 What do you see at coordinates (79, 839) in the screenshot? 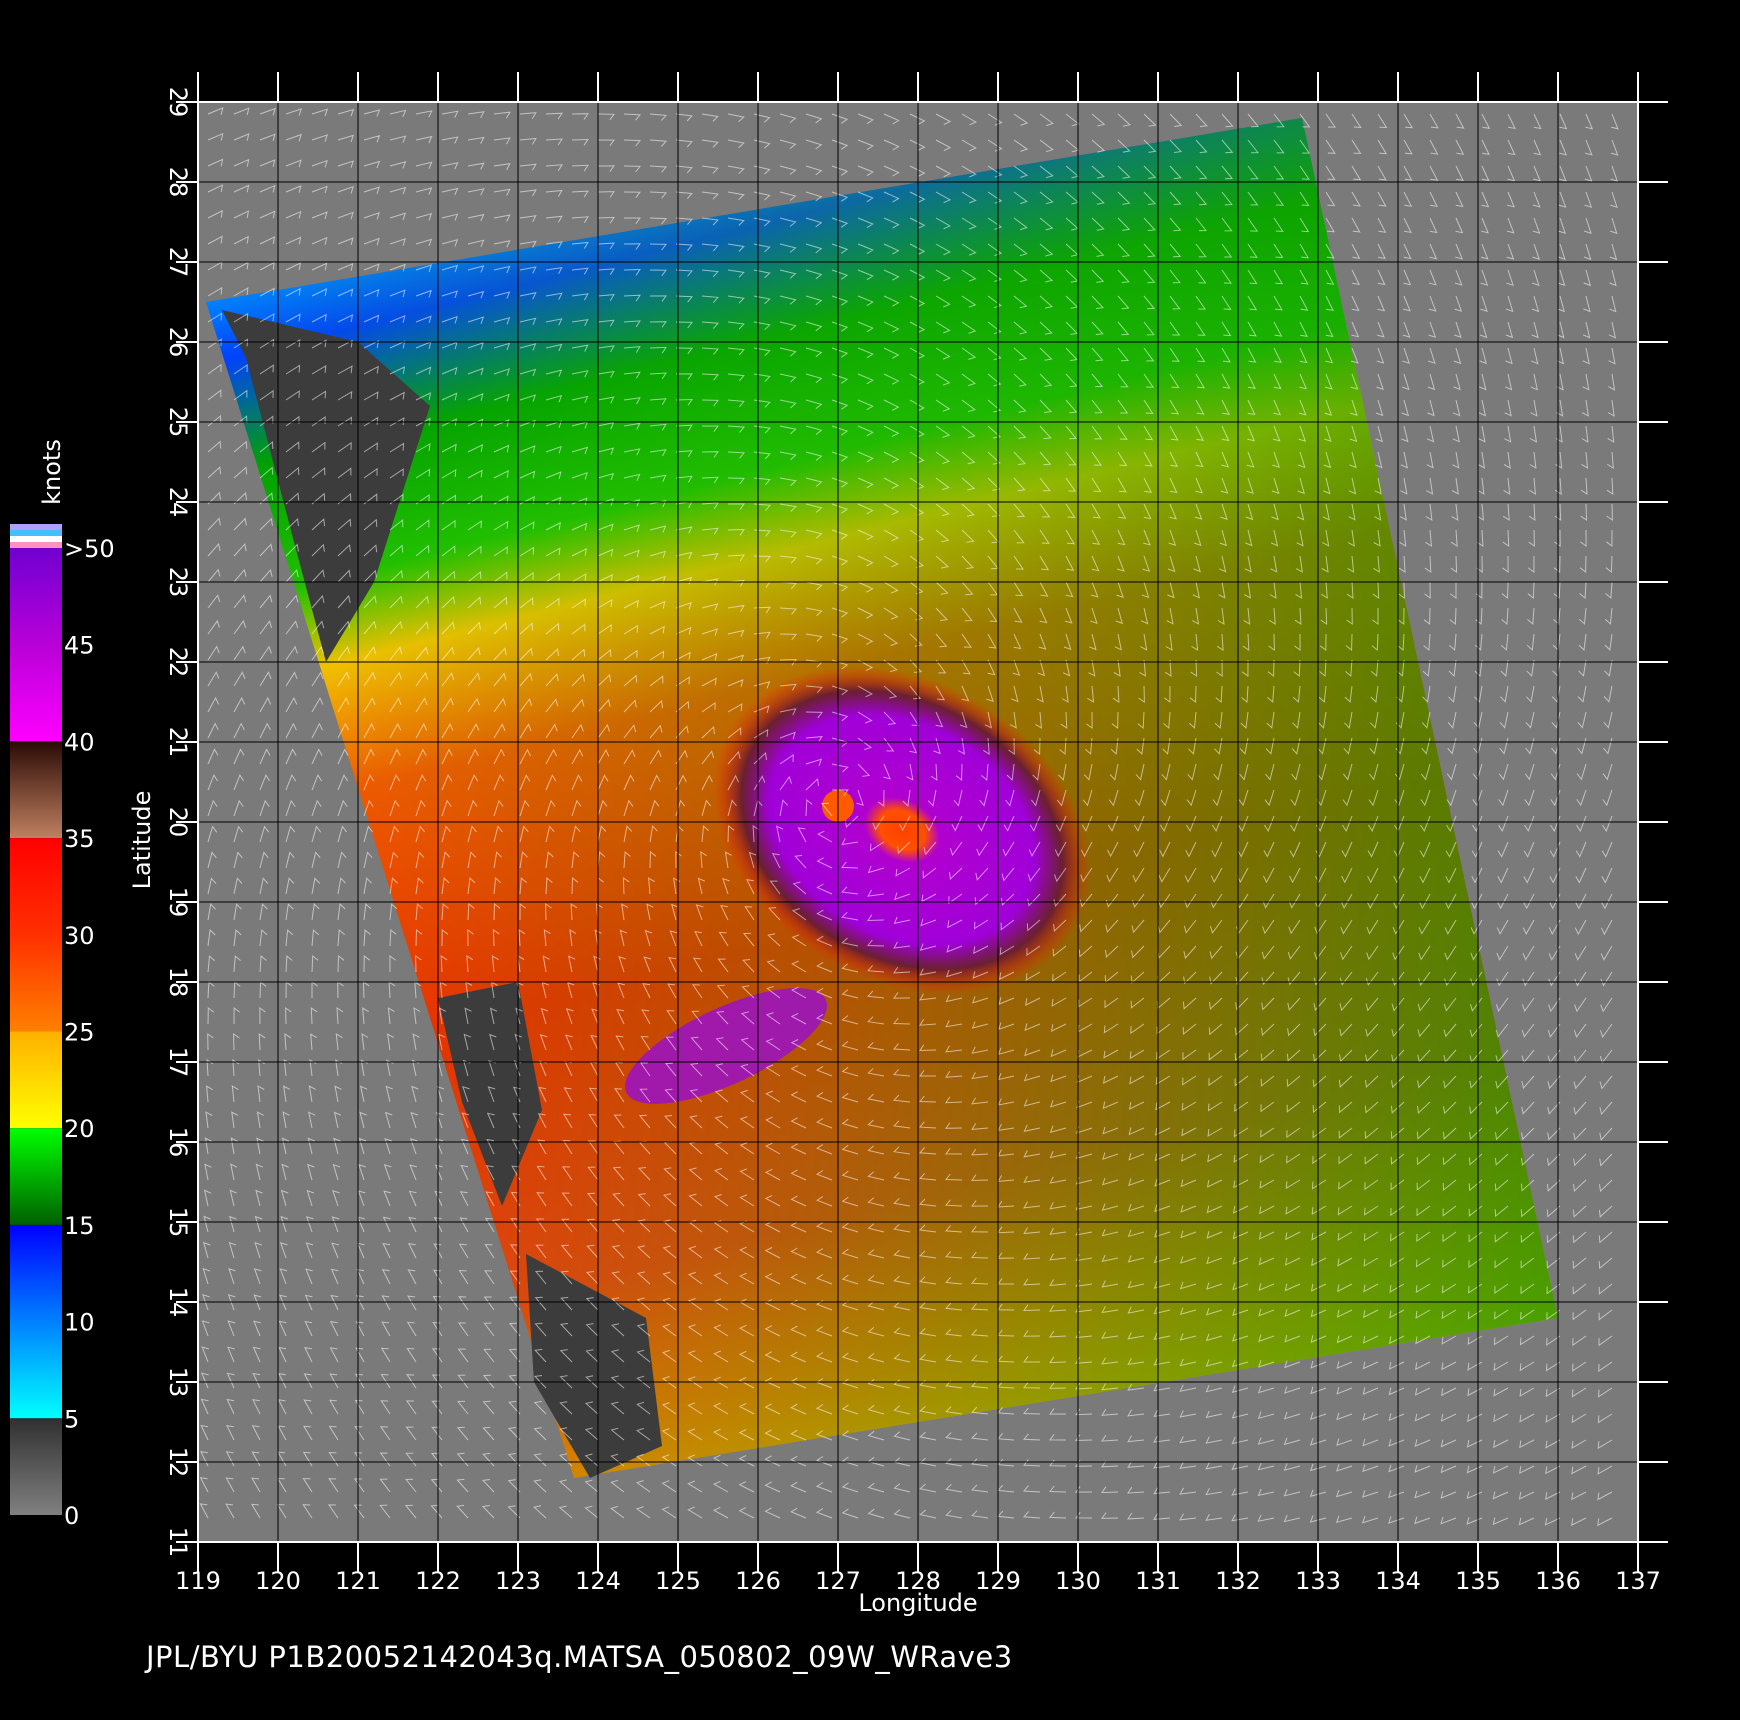
I see `colorbar-label: 35` at bounding box center [79, 839].